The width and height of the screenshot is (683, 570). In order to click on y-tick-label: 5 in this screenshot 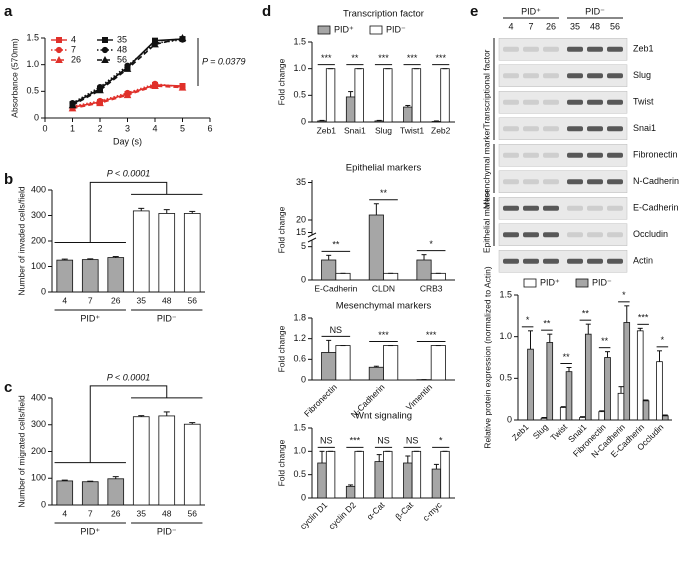, I will do `click(303, 246)`.